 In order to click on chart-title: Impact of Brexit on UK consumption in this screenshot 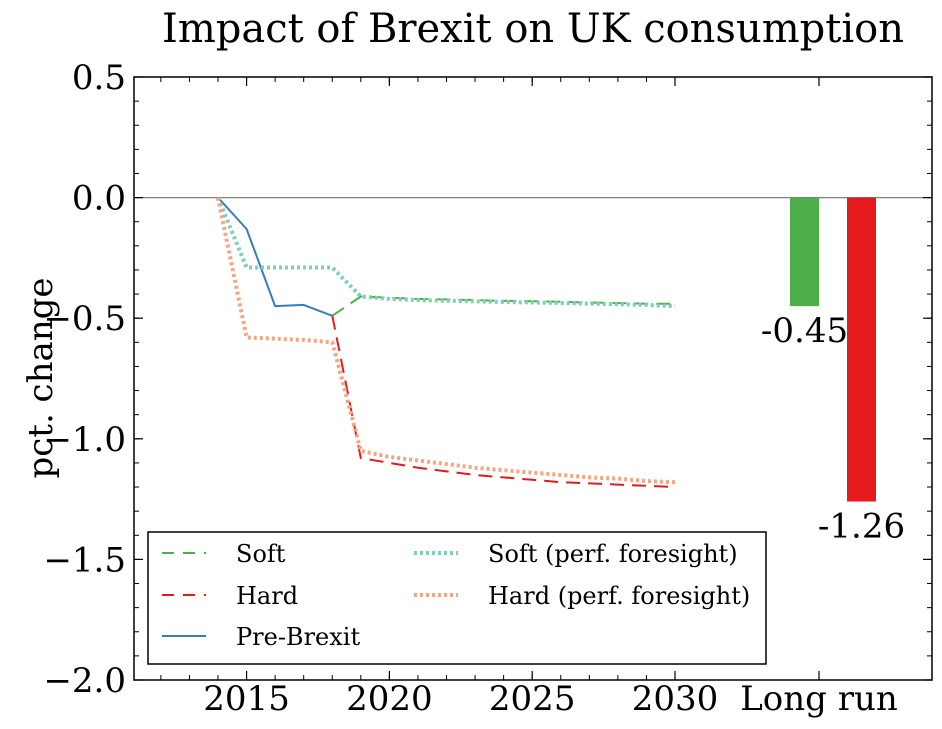, I will do `click(533, 29)`.